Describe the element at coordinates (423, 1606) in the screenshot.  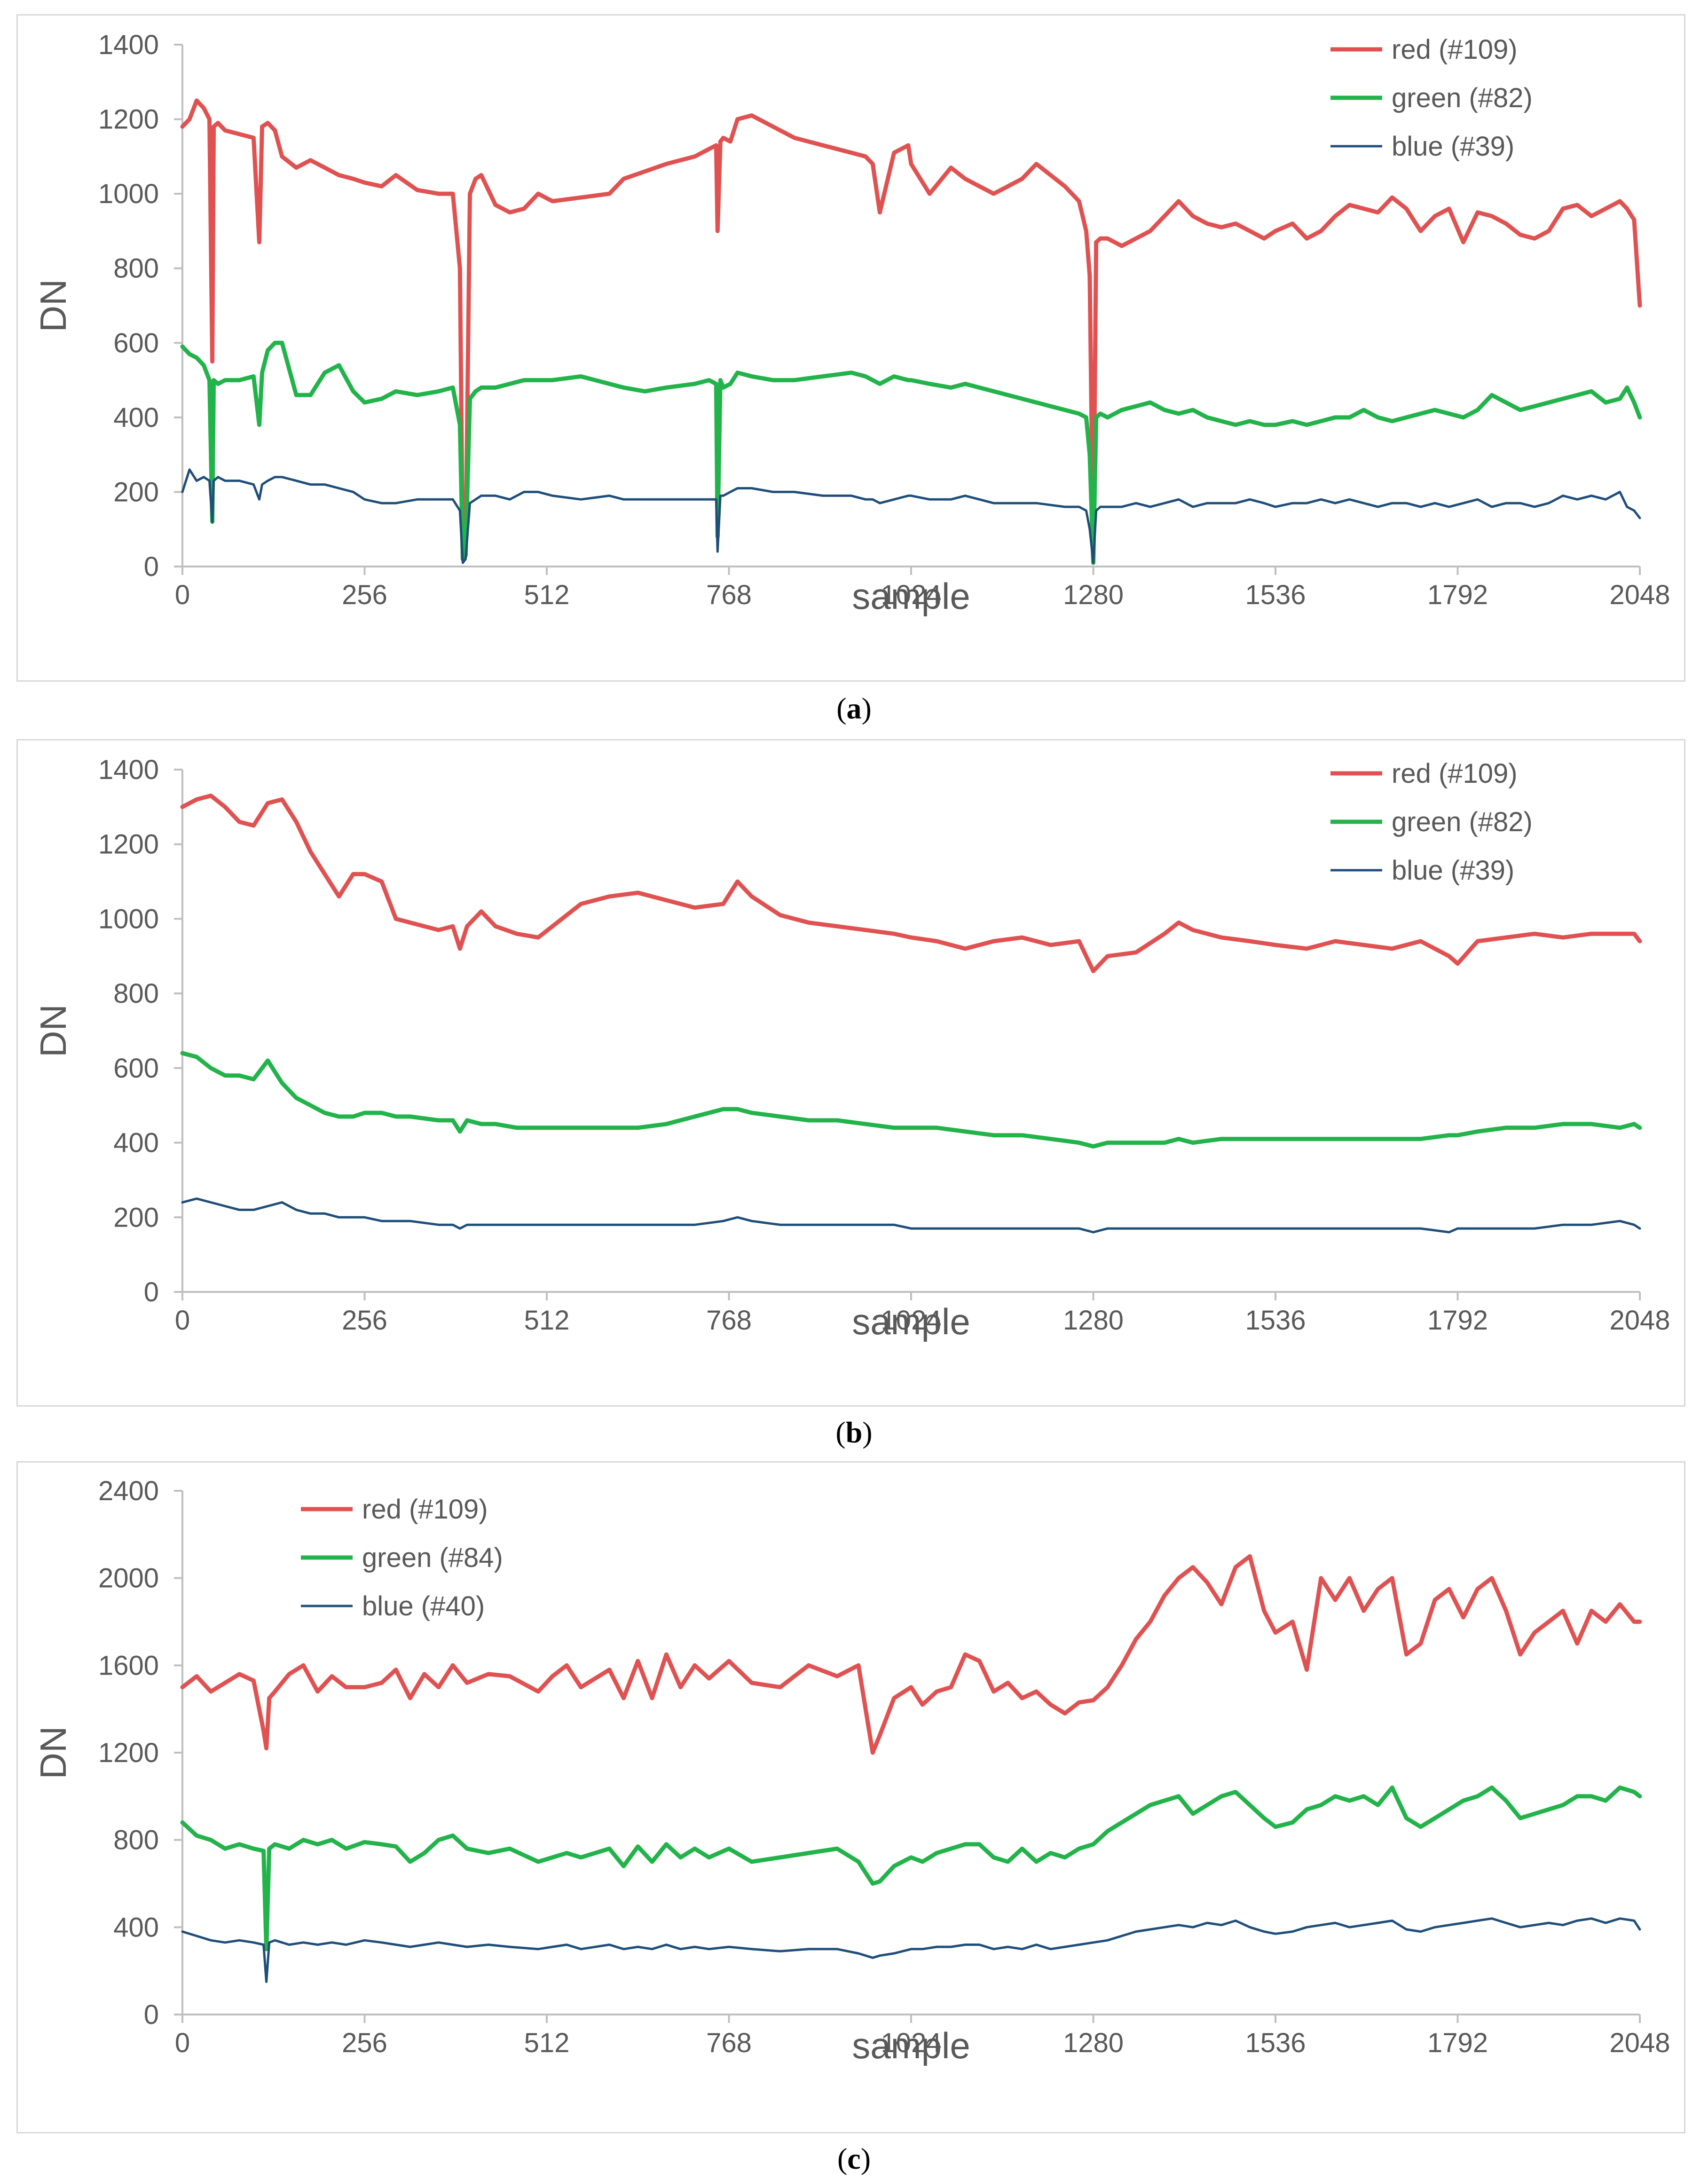
I see `legend-entry: blue (#40)` at that location.